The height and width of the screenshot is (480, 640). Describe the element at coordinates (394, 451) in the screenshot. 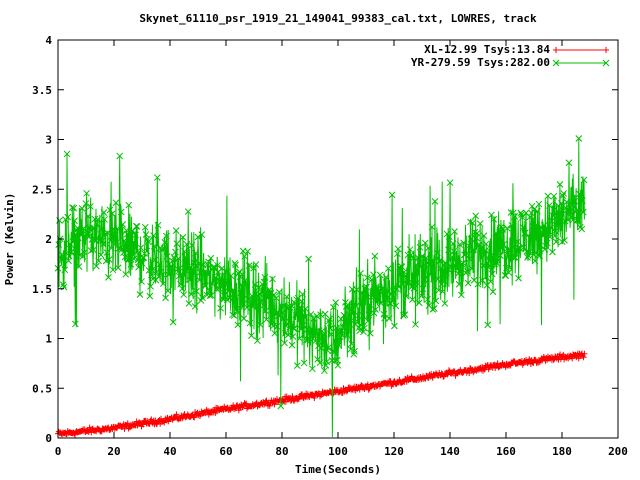

I see `x-tick-label: 120` at that location.